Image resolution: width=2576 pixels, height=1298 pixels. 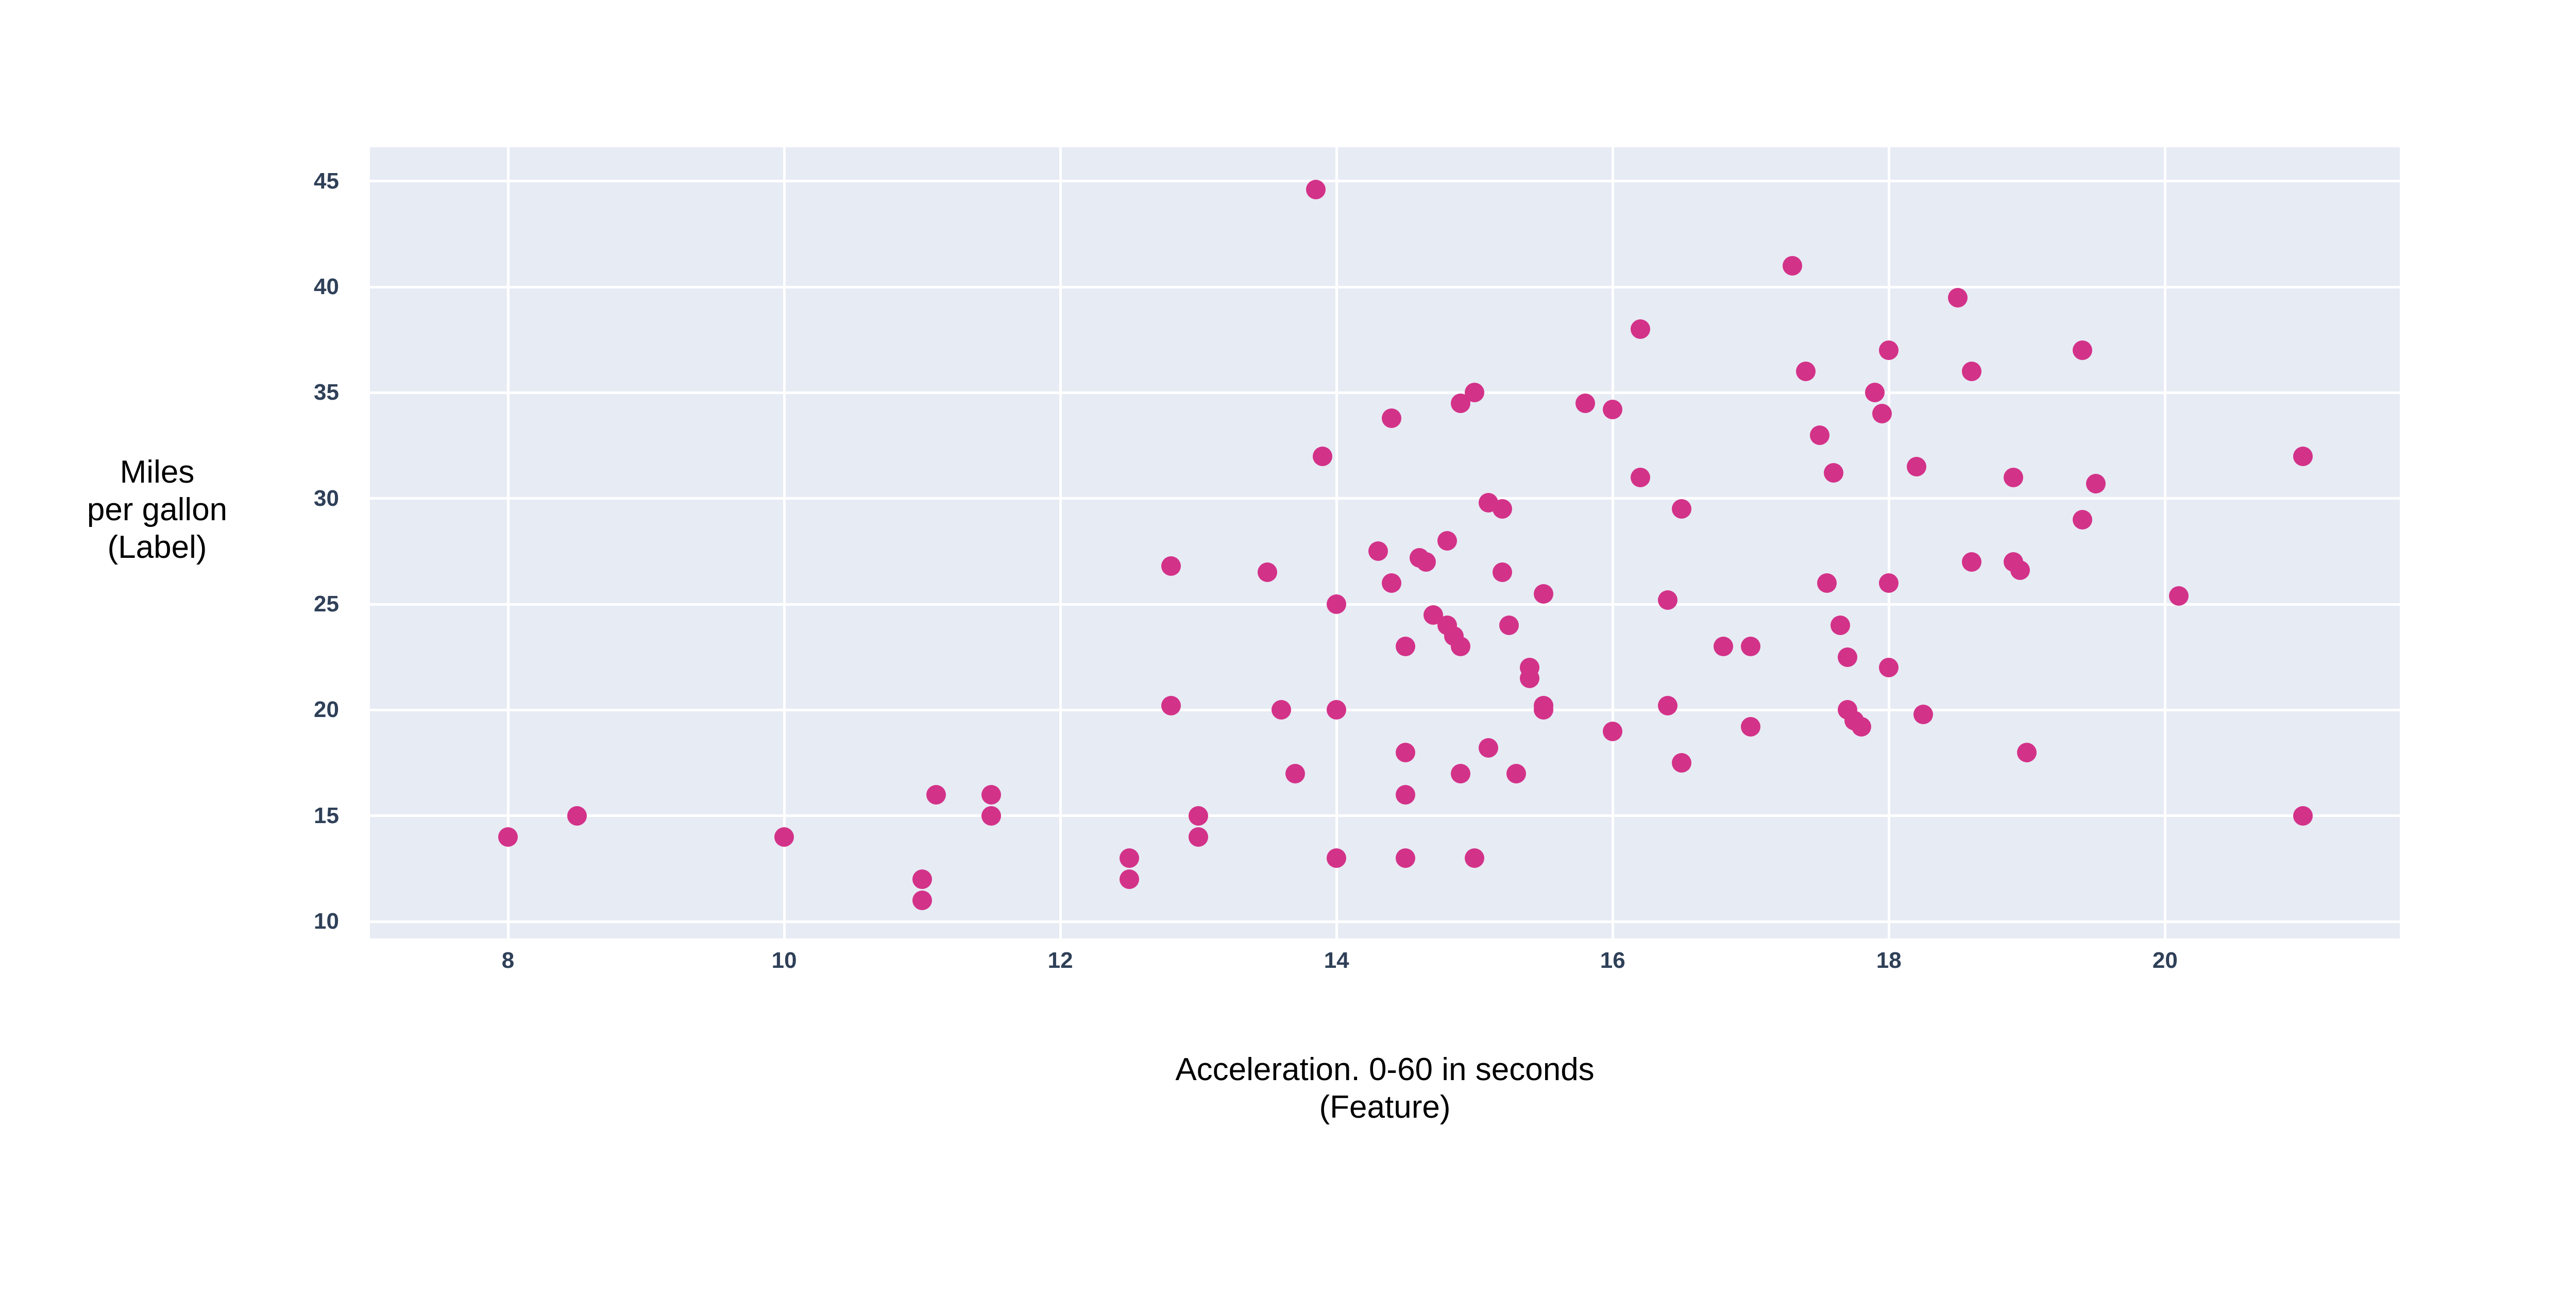 What do you see at coordinates (326, 181) in the screenshot?
I see `y-tick-label: 45` at bounding box center [326, 181].